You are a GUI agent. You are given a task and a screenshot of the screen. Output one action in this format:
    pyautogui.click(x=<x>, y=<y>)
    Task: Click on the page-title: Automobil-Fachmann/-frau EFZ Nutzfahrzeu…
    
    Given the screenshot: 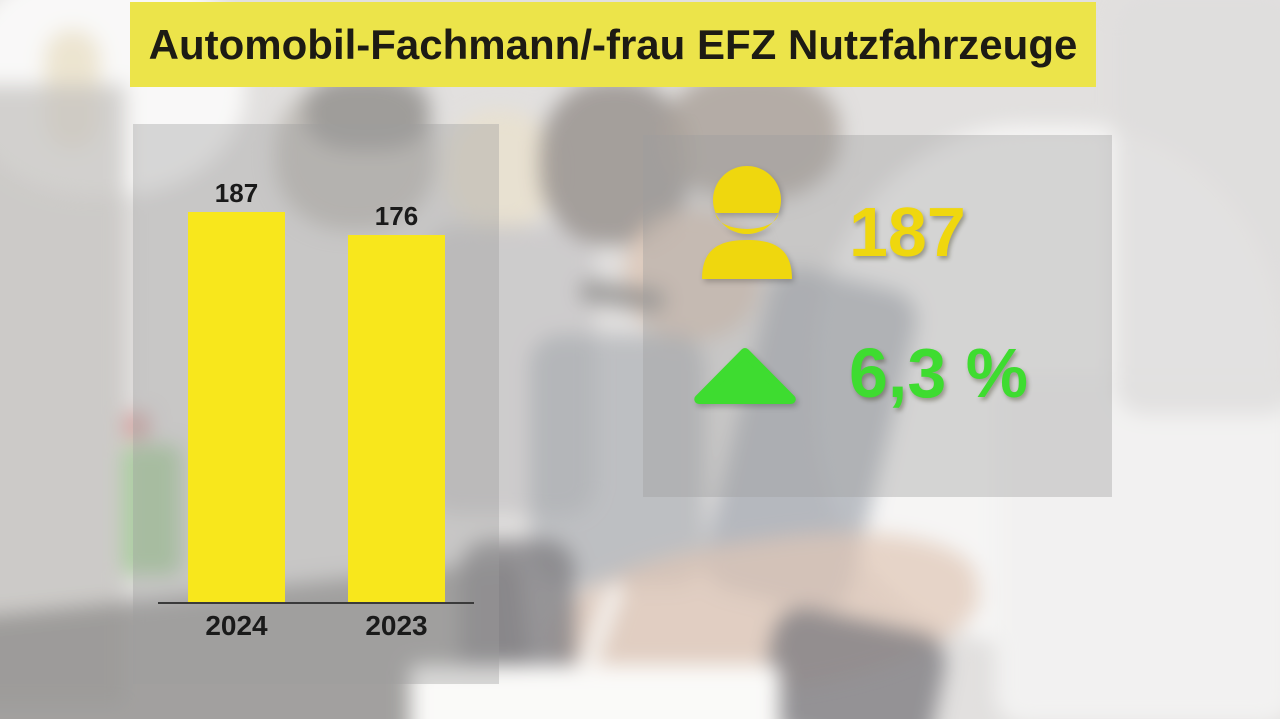 What is the action you would take?
    pyautogui.click(x=613, y=44)
    